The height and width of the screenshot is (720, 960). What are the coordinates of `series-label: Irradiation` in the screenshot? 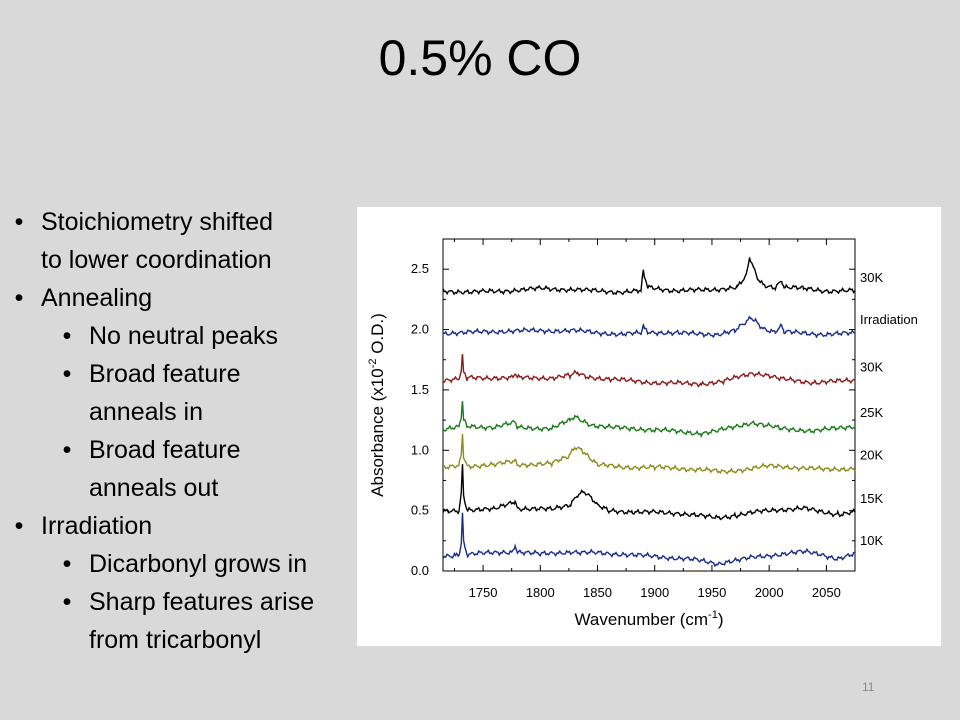 It's located at (889, 319).